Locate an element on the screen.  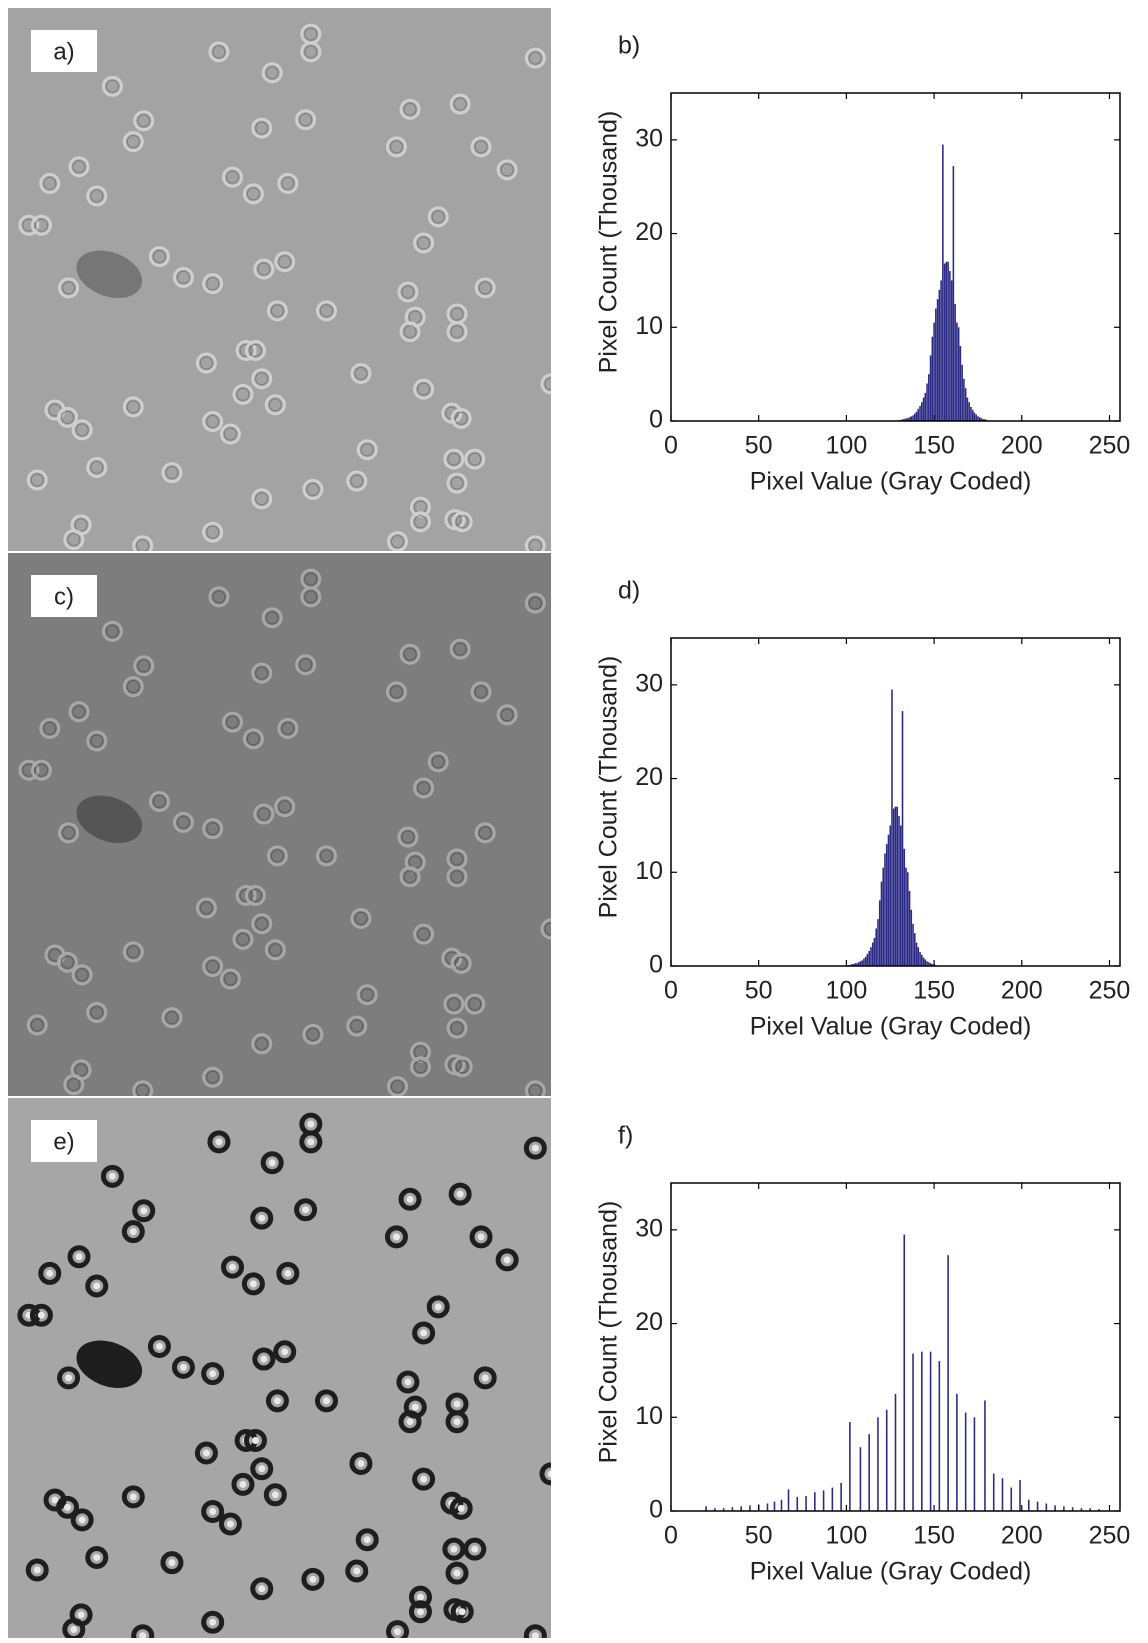
x-tick-label: 0 is located at coordinates (671, 991).